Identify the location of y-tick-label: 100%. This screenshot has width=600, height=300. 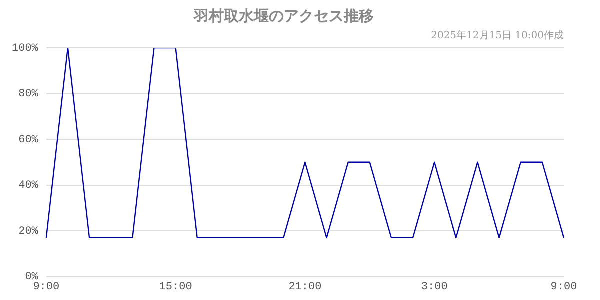
(25, 48).